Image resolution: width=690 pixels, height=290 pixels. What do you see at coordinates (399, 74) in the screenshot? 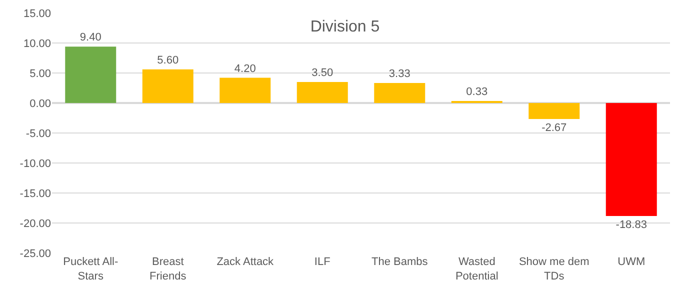
I see `data-label: 3.33` at bounding box center [399, 74].